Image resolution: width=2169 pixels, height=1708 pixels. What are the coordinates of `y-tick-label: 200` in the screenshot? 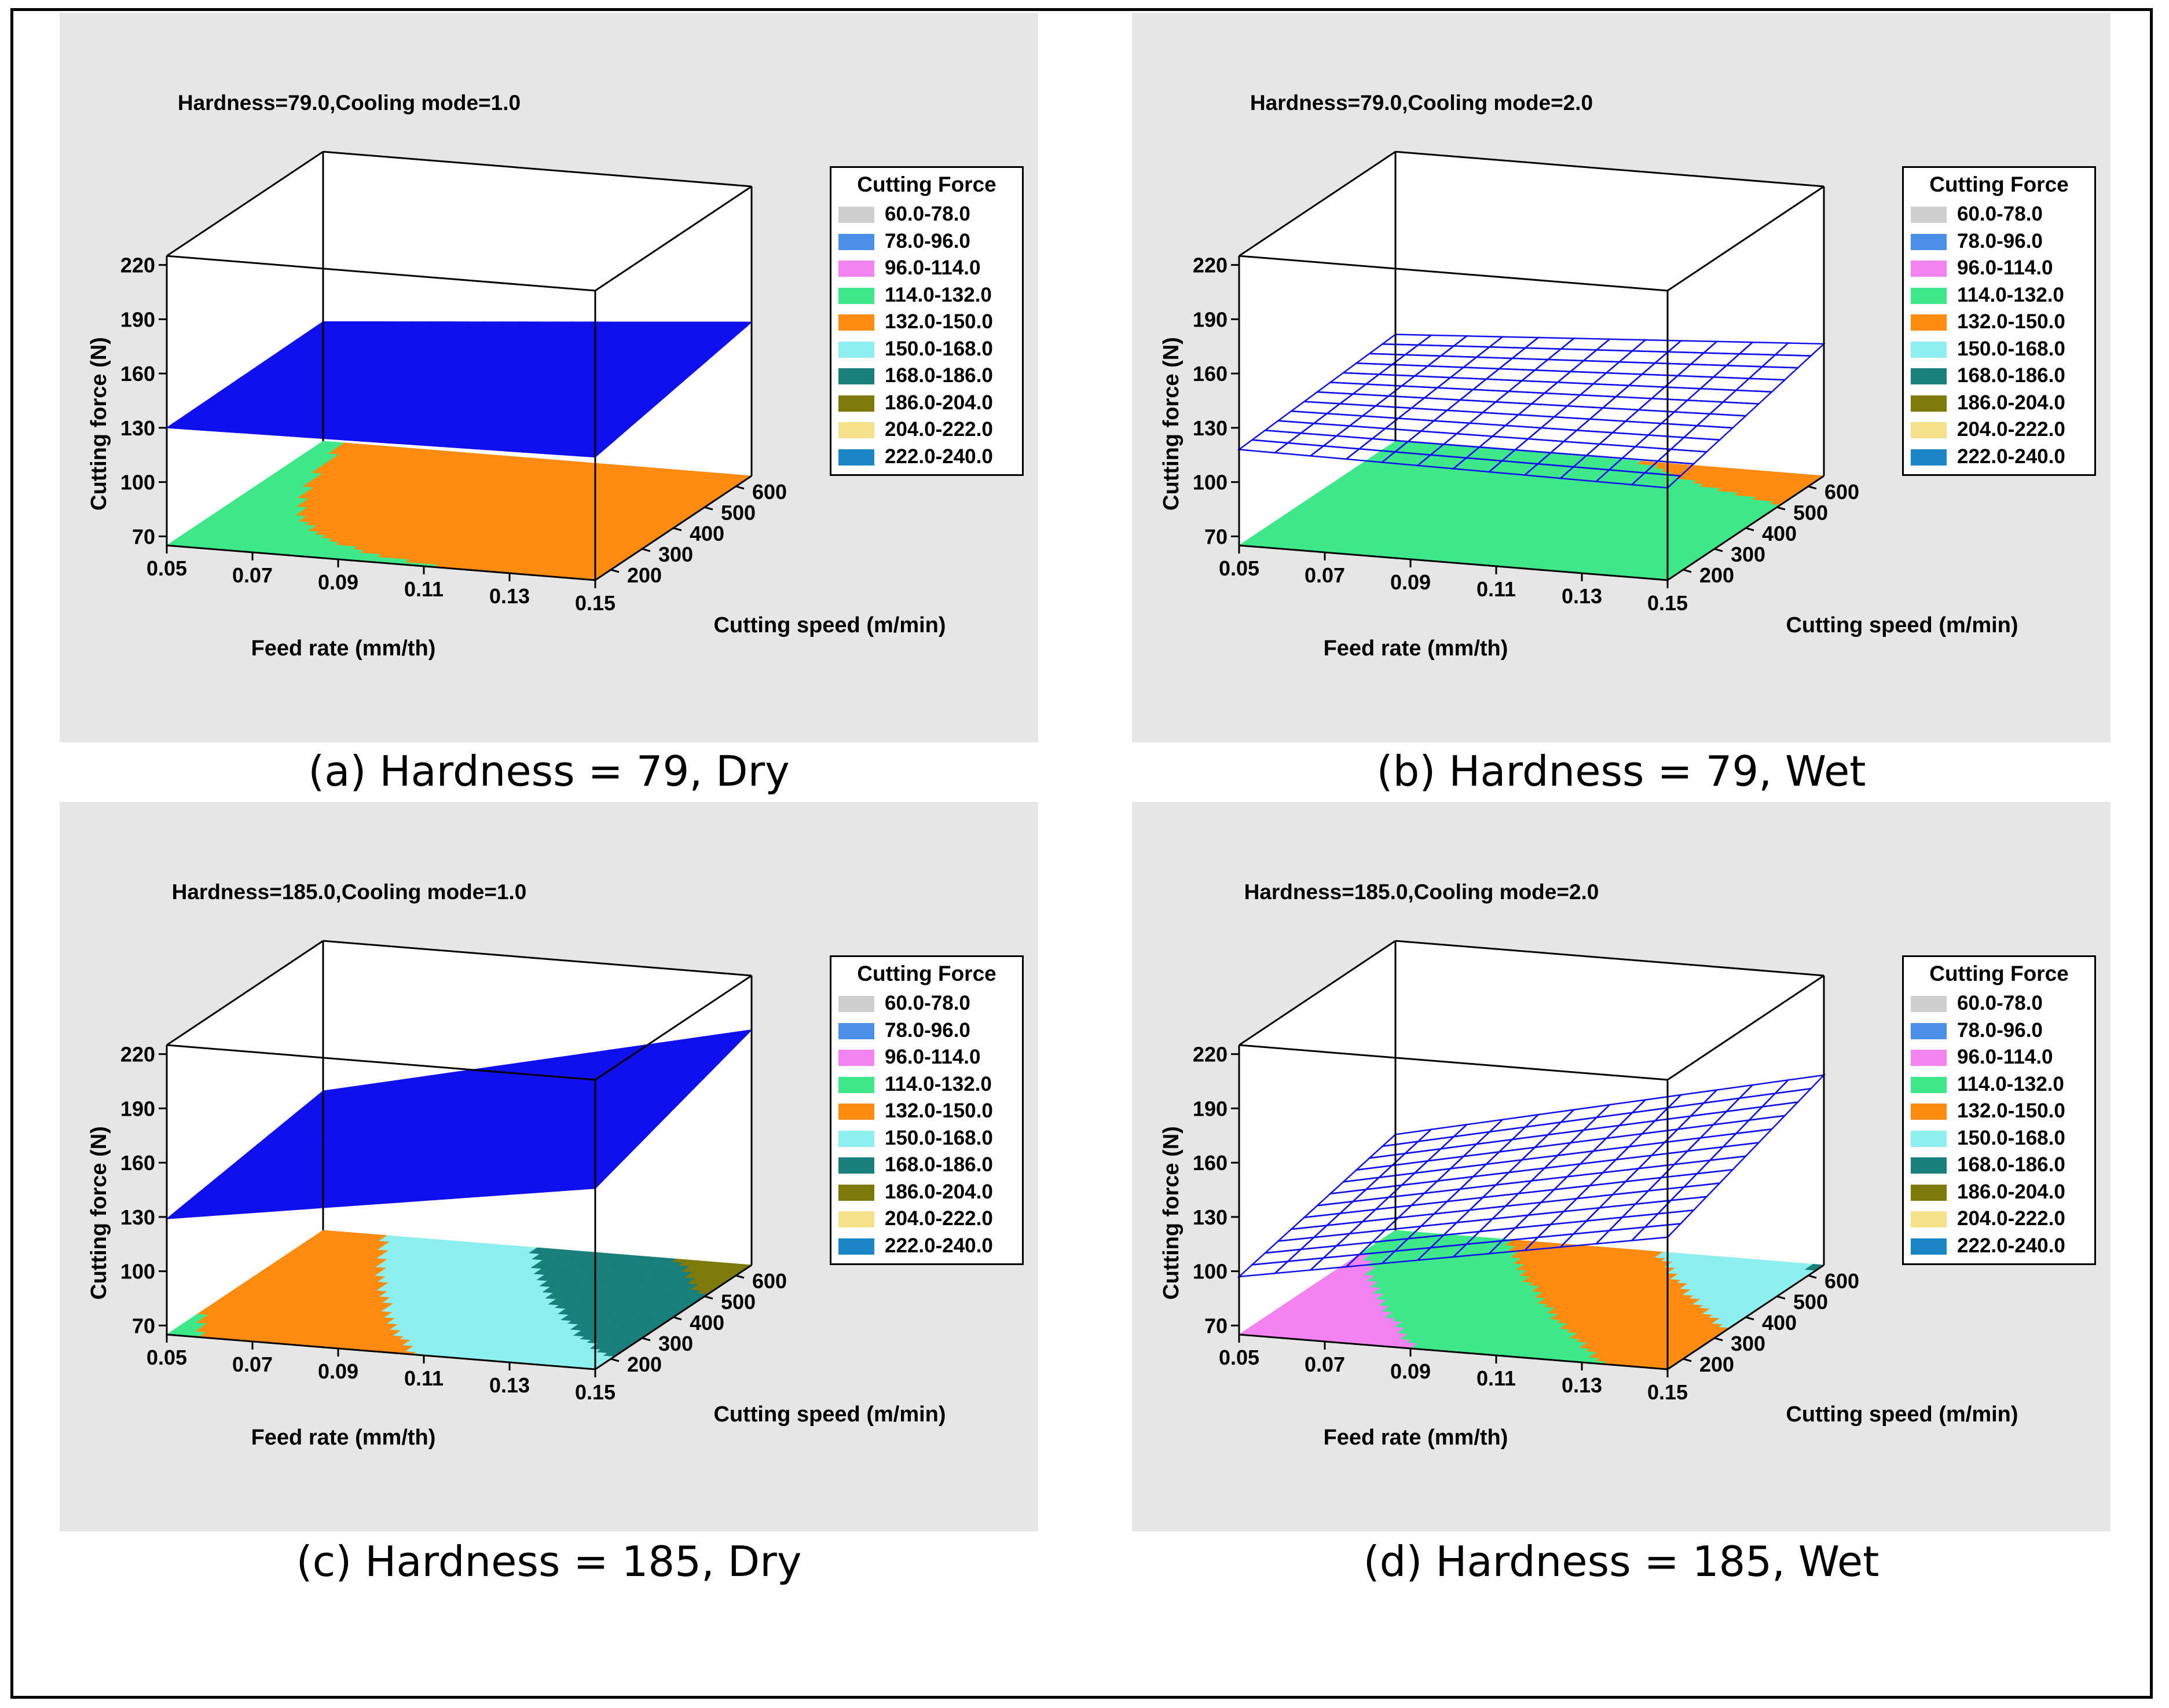 It's located at (645, 575).